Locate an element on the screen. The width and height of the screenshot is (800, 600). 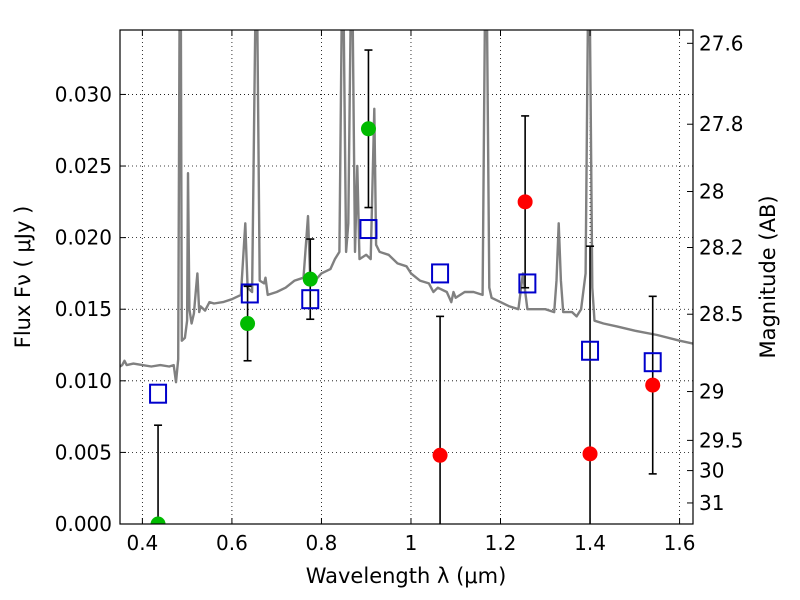
right-tick-label: 27.6 is located at coordinates (721, 43).